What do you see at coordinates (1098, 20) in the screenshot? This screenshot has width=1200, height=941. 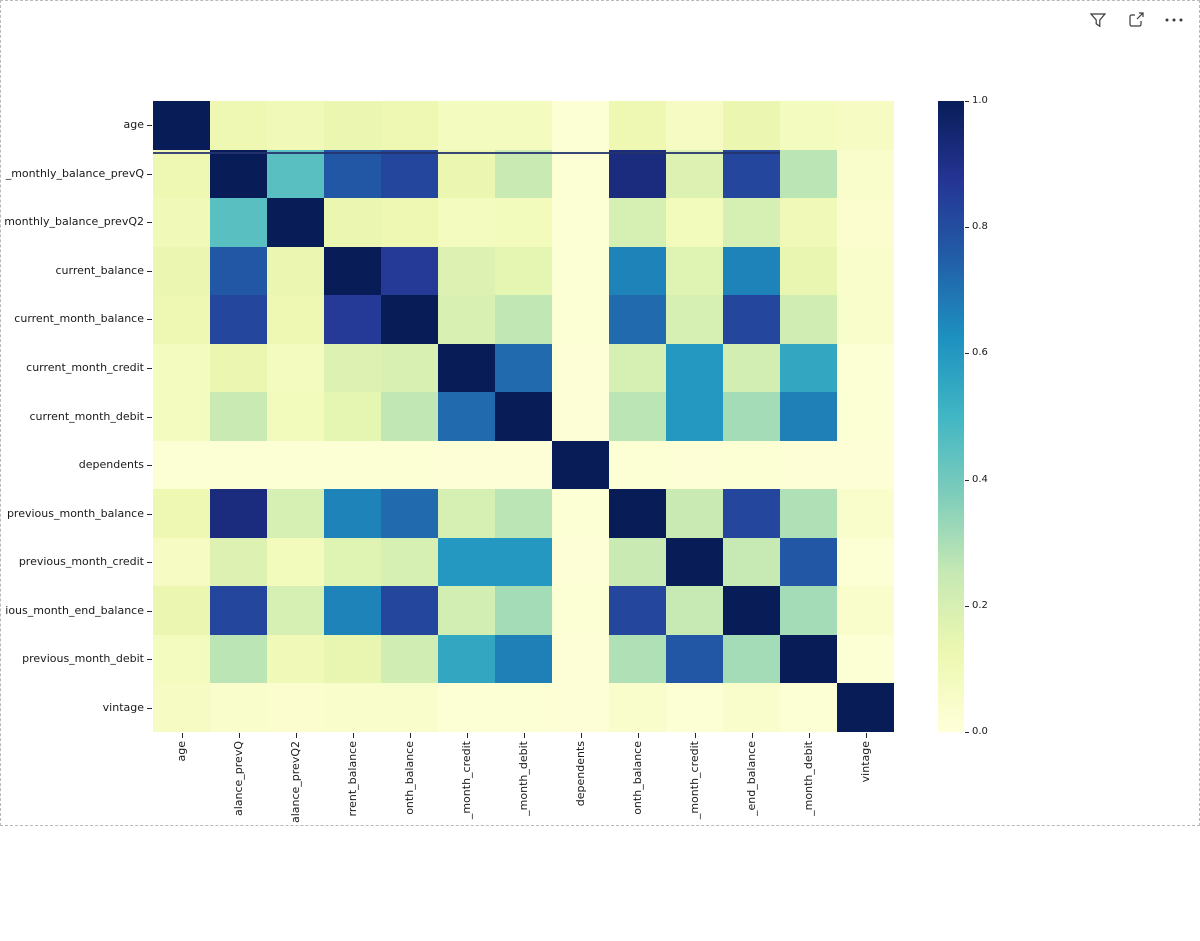 I see `filter-icon` at bounding box center [1098, 20].